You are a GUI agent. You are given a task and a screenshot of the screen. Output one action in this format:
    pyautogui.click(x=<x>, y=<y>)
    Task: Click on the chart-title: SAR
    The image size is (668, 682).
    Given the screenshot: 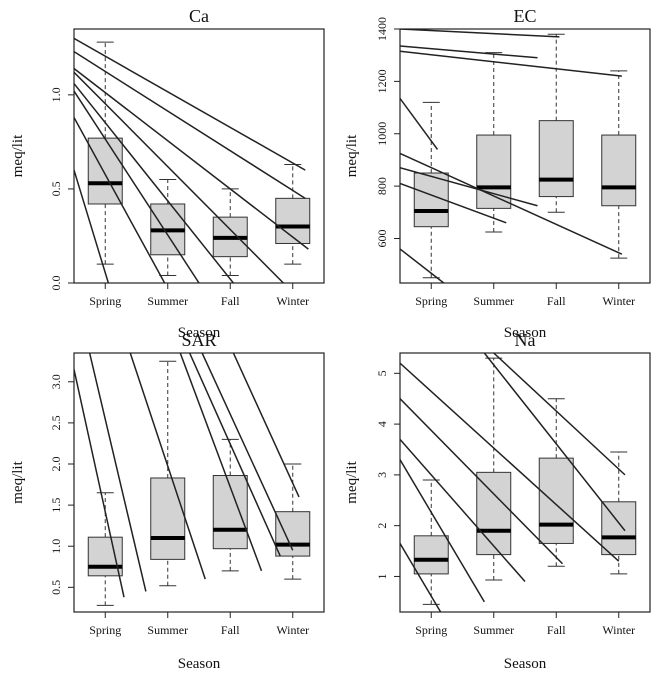 What is the action you would take?
    pyautogui.click(x=198, y=340)
    